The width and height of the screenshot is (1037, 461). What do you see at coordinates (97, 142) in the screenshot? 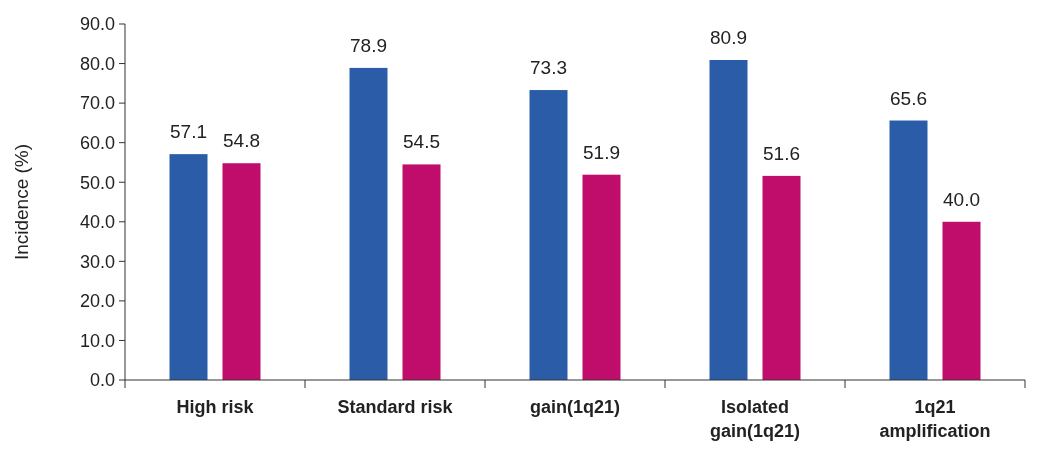
I see `y-tick-label: 60.0` at bounding box center [97, 142].